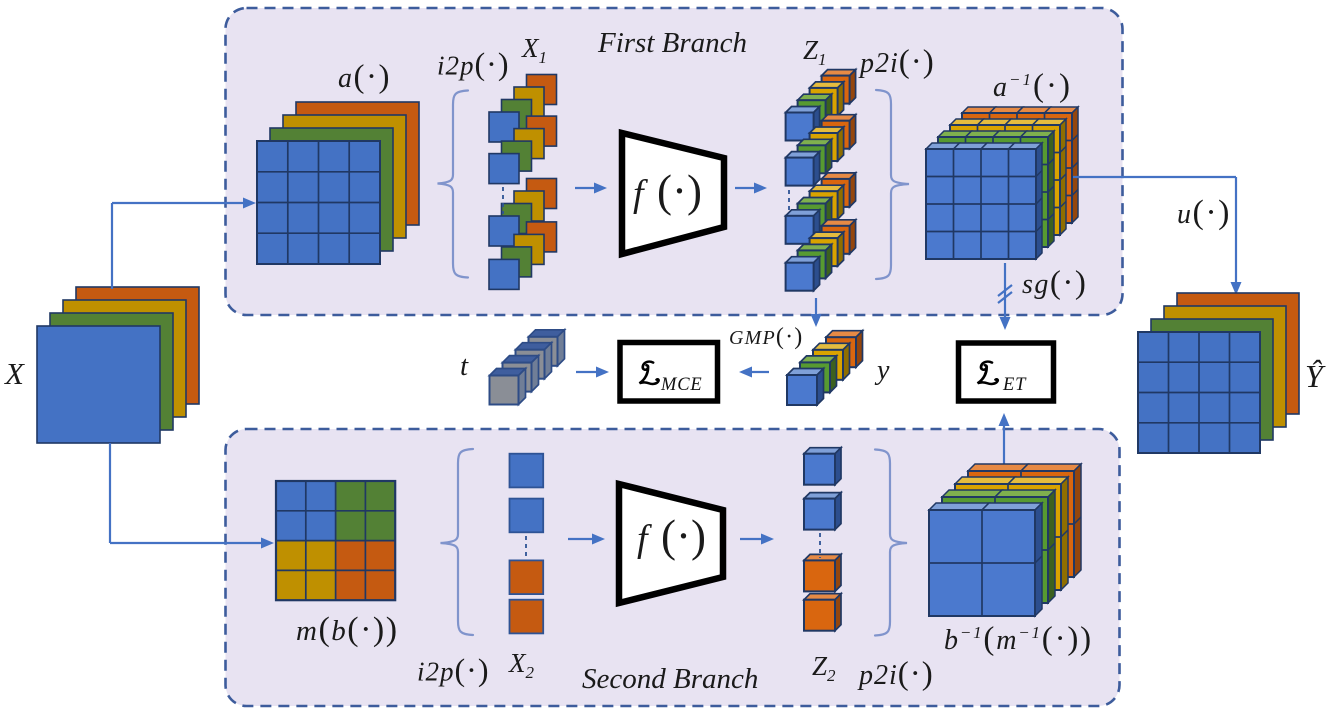 Image resolution: width=1336 pixels, height=720 pixels. I want to click on svg-text: sg(·), so click(1054, 283).